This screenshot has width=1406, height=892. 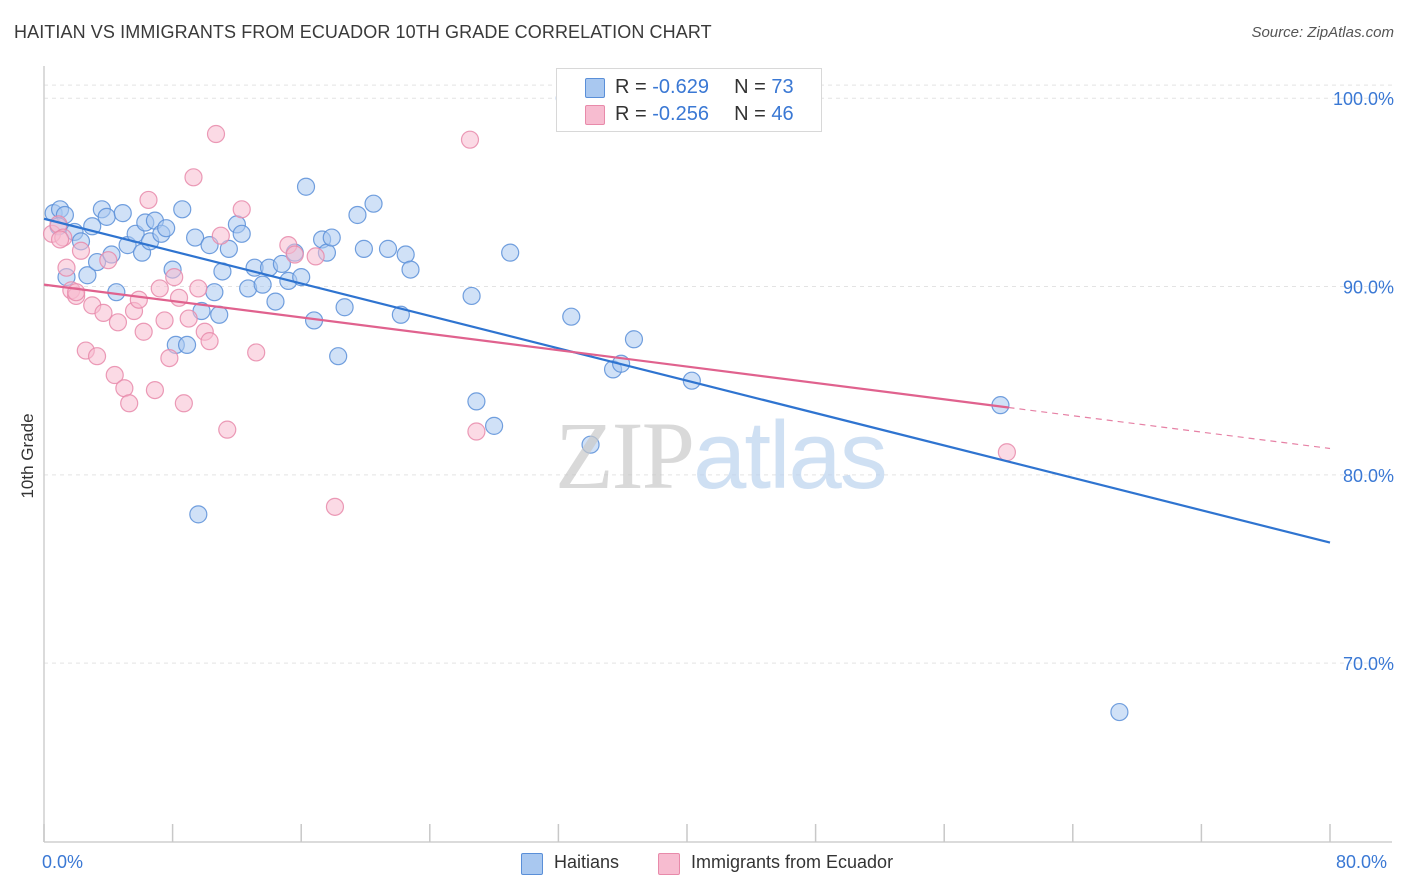 I want to click on watermark-zip: ZIP, so click(x=625, y=455).